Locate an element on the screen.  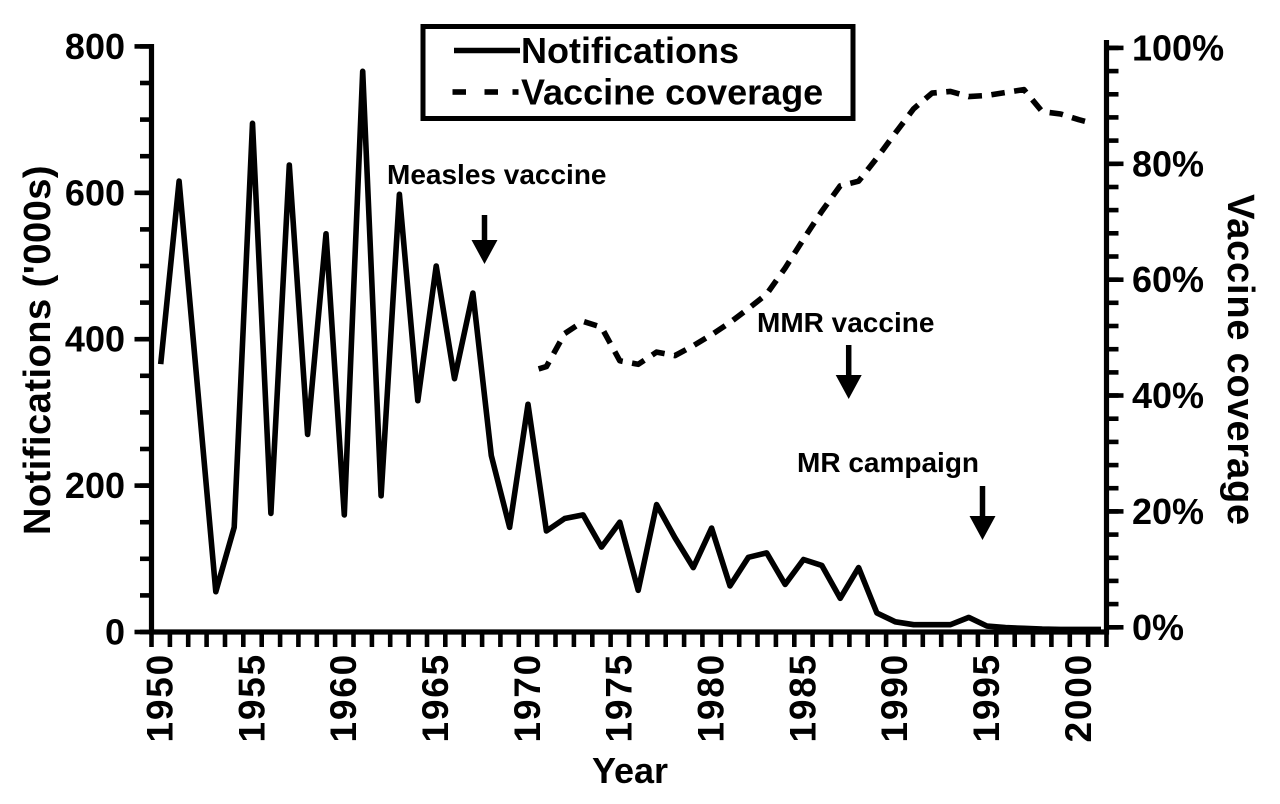
svg-text: 1950 is located at coordinates (160, 698).